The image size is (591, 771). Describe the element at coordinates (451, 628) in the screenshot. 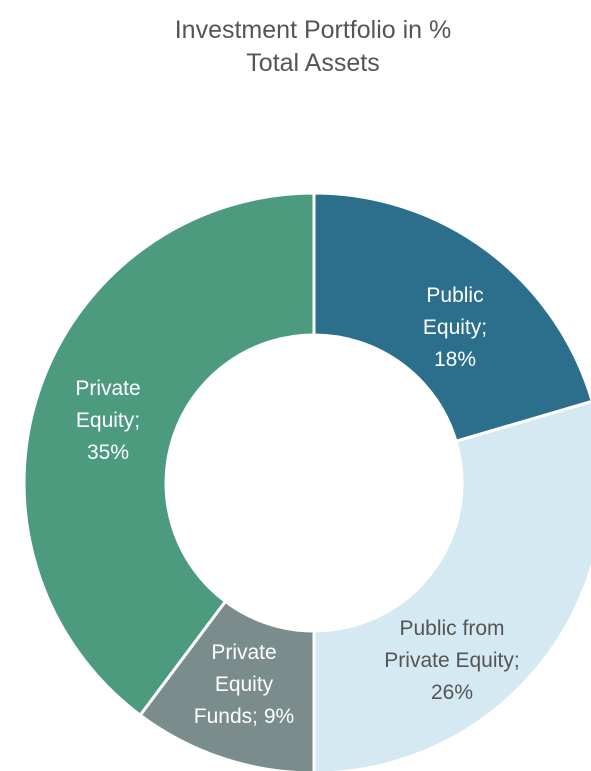

I see `slice-label-2-line-1: Public from` at that location.